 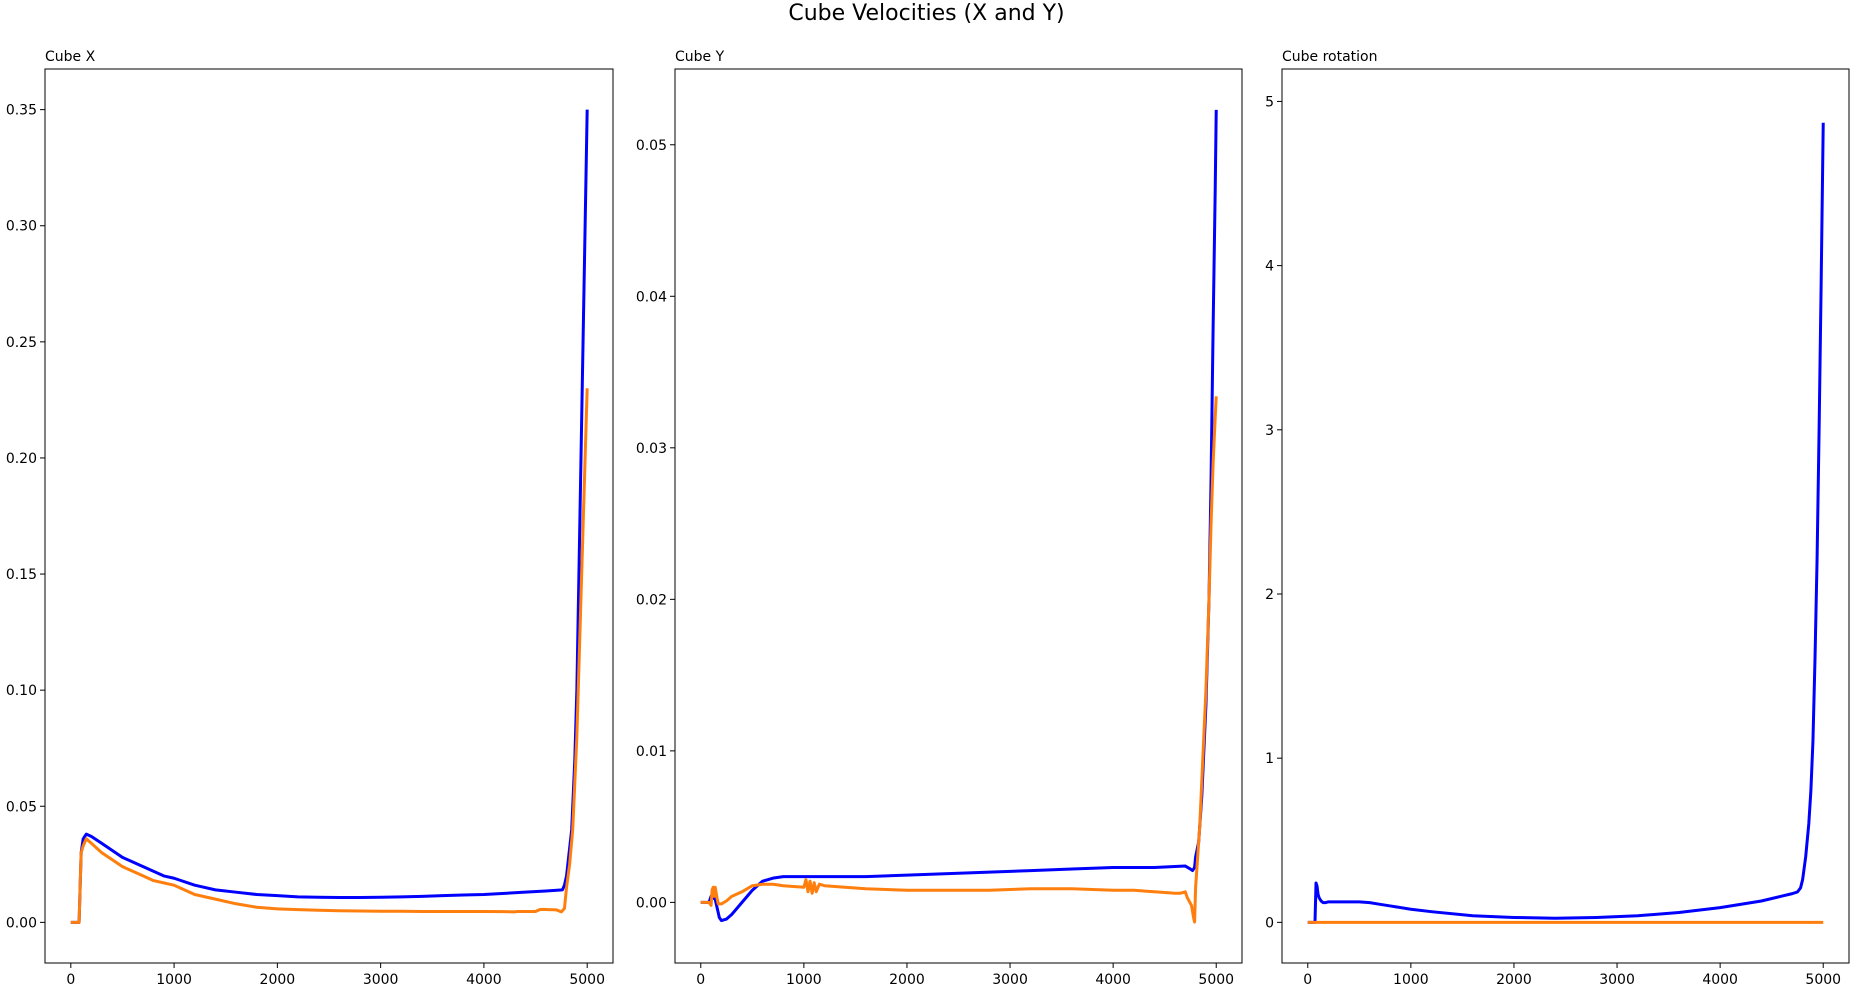 I want to click on cube-x-x-tick-label: 4000, so click(x=484, y=980).